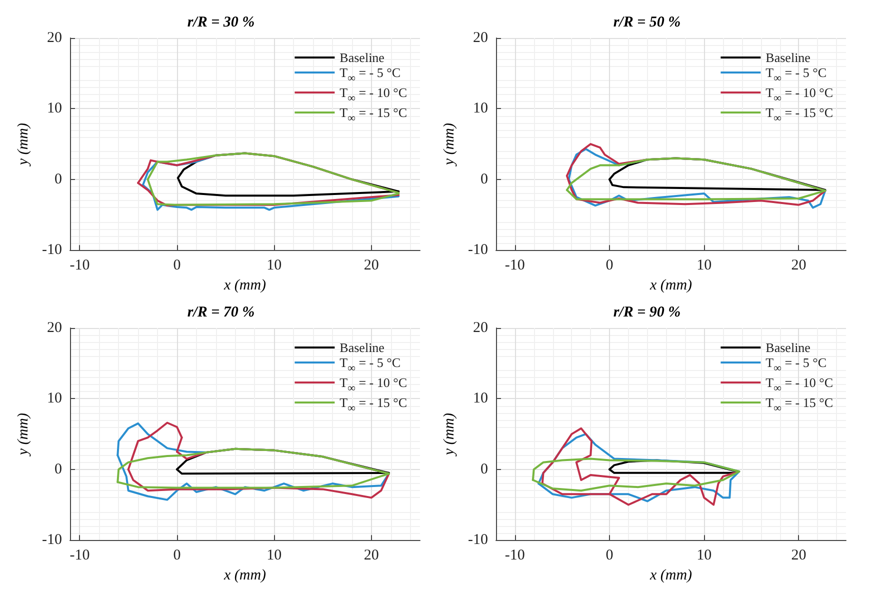  Describe the element at coordinates (221, 22) in the screenshot. I see `chart-title: r/R = 30 %` at that location.